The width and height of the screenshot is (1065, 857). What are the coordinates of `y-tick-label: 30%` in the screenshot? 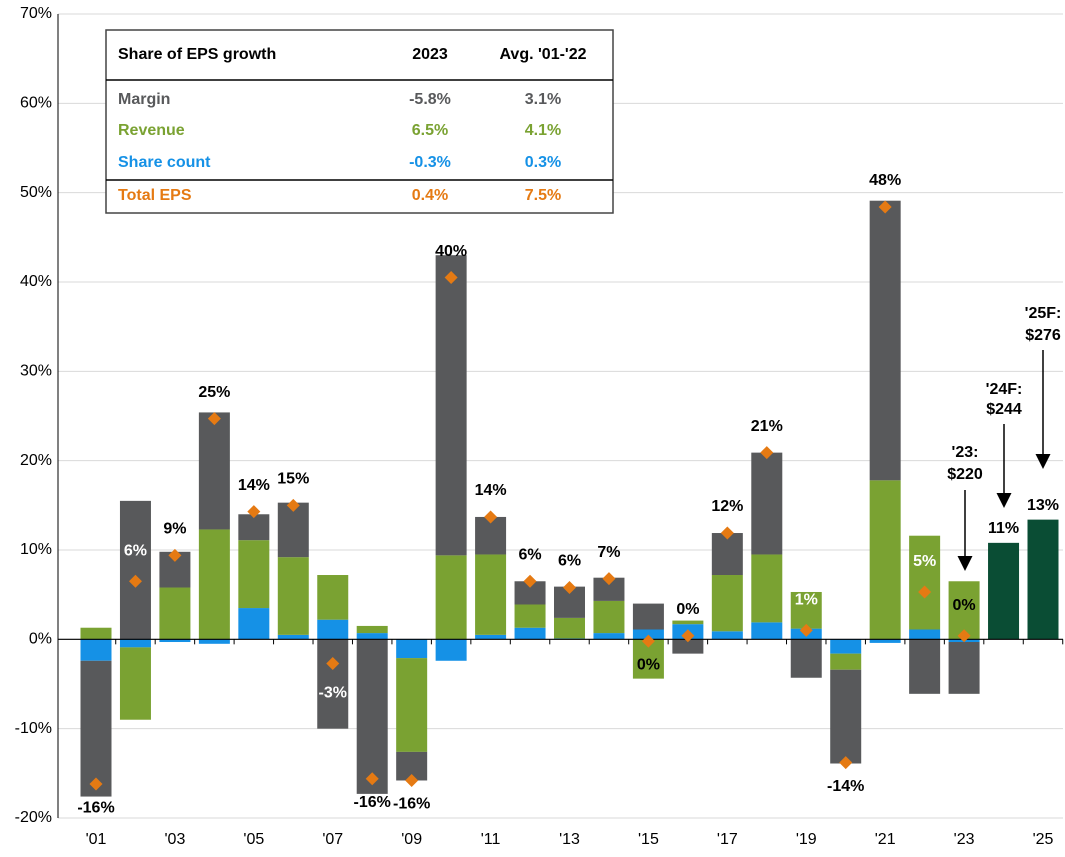 It's located at (36, 371).